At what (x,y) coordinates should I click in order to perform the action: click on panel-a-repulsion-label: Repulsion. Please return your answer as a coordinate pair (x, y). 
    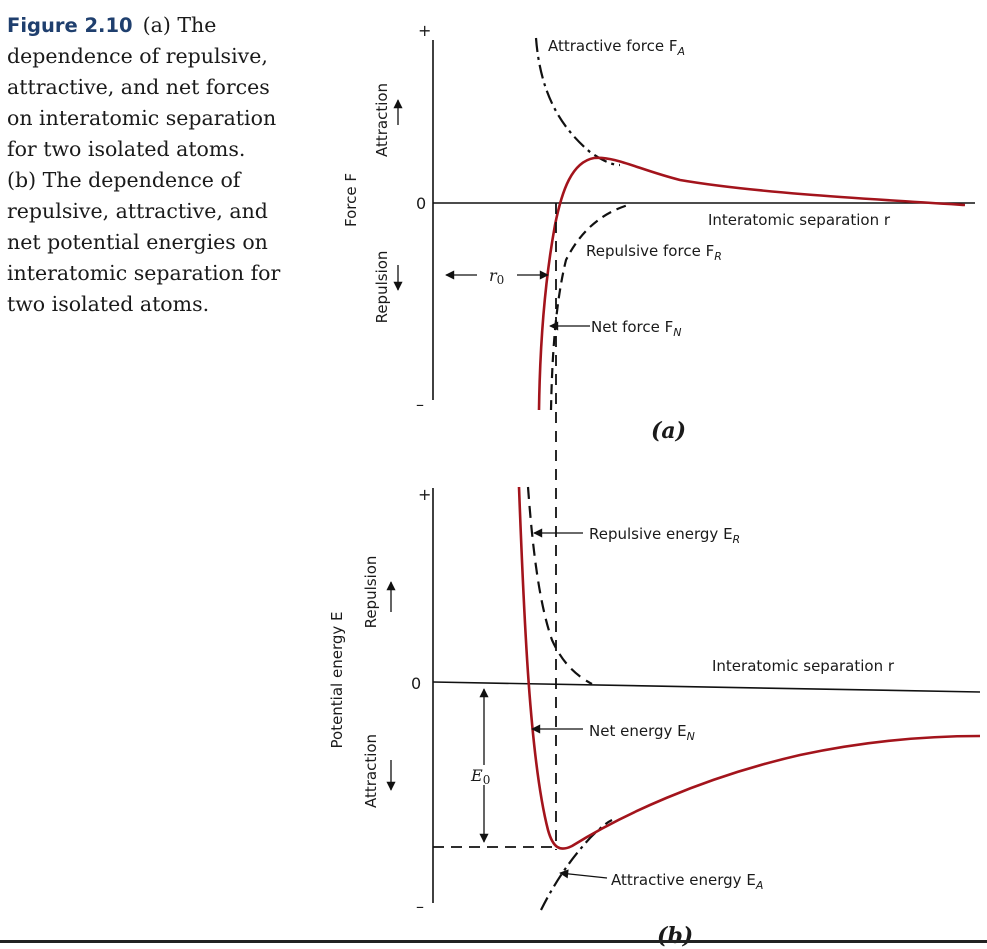
    Looking at the image, I should click on (382, 287).